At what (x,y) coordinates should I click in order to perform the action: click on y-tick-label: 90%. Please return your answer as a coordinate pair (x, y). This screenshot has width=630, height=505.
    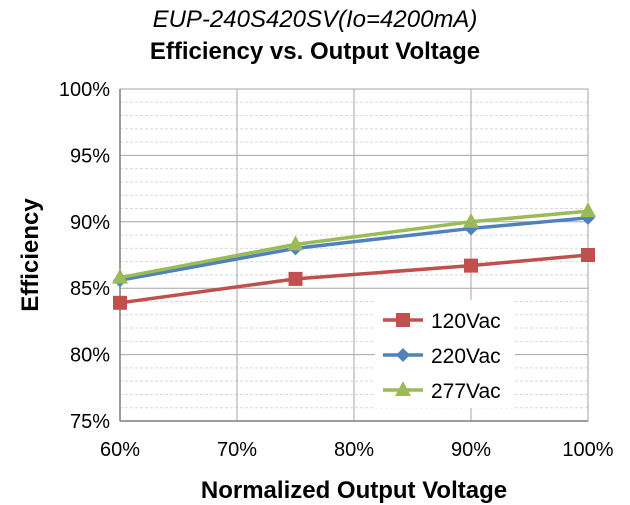
    Looking at the image, I should click on (90, 223).